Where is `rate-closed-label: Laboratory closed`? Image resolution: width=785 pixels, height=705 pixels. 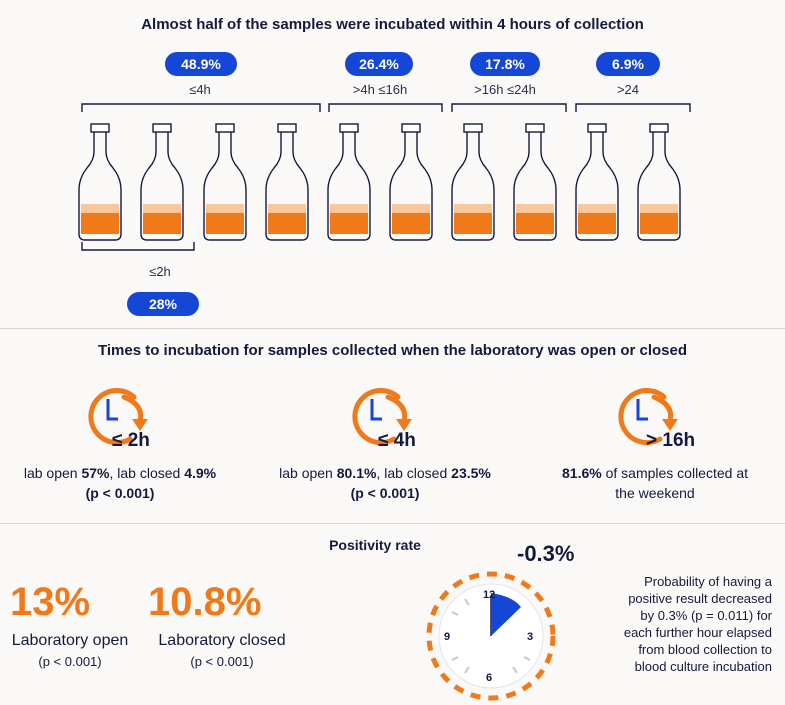
rate-closed-label: Laboratory closed is located at coordinates (222, 640).